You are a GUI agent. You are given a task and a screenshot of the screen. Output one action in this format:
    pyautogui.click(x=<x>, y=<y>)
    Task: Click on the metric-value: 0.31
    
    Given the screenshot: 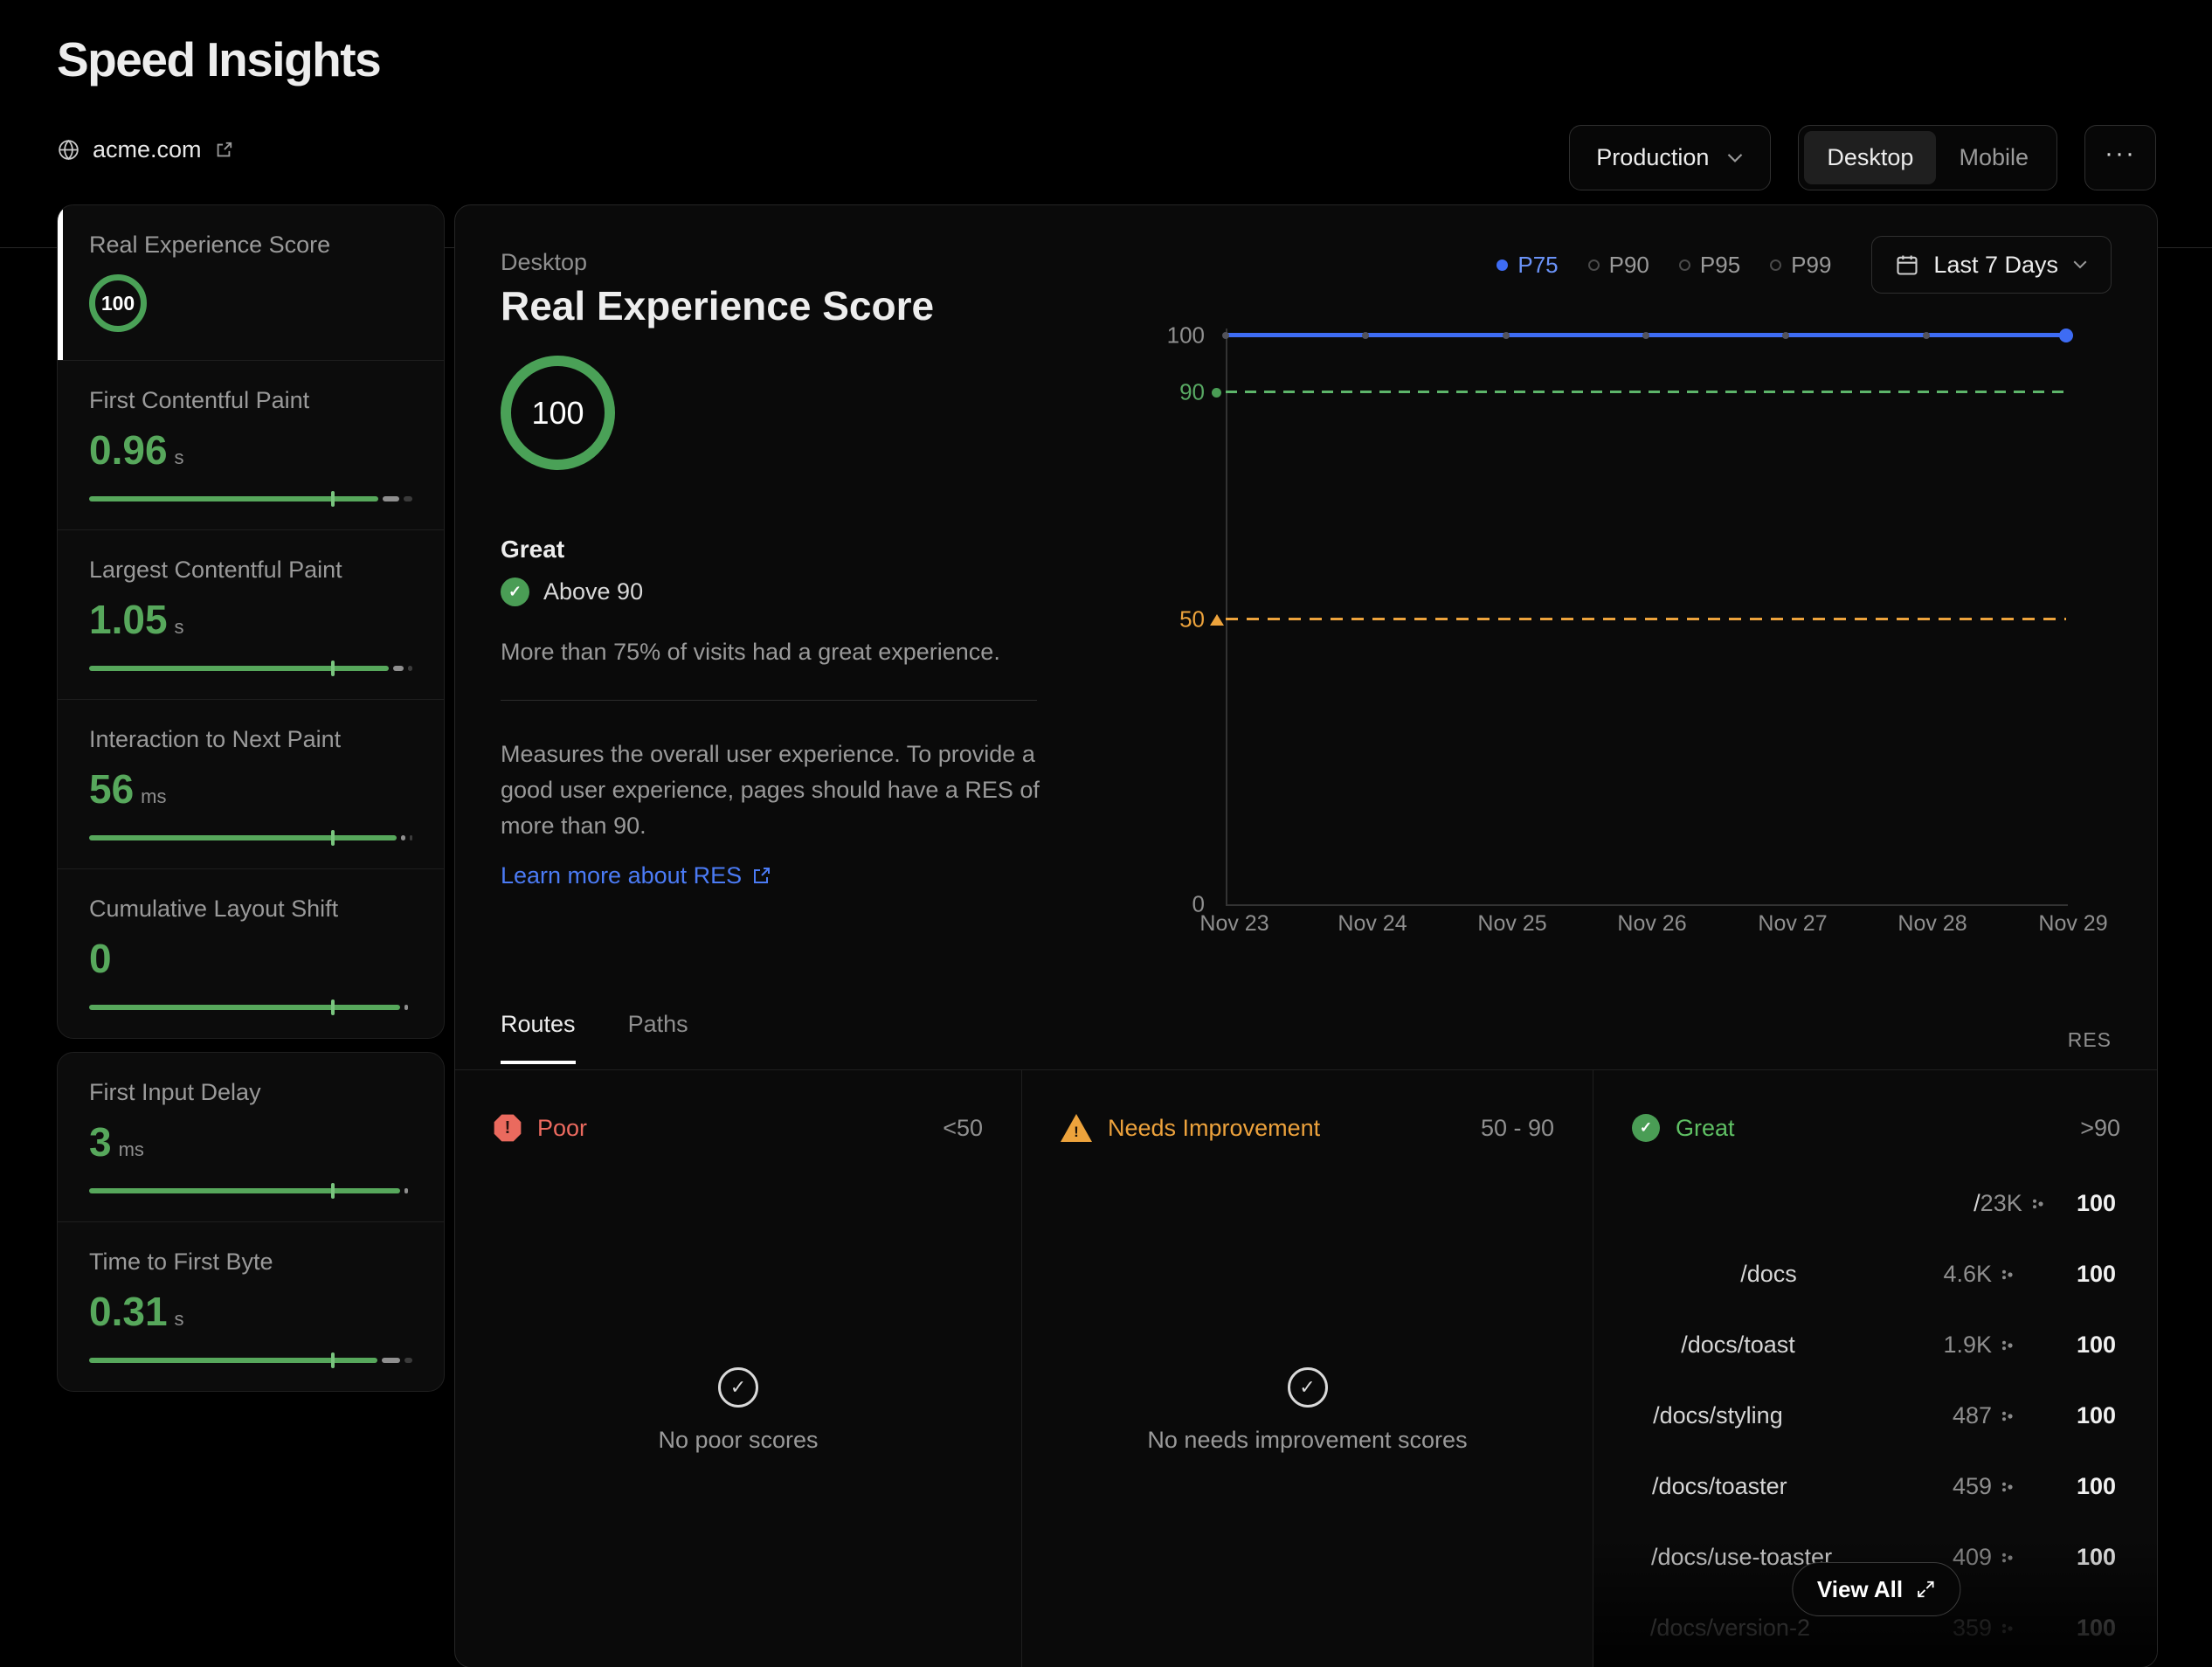 What is the action you would take?
    pyautogui.click(x=128, y=1312)
    